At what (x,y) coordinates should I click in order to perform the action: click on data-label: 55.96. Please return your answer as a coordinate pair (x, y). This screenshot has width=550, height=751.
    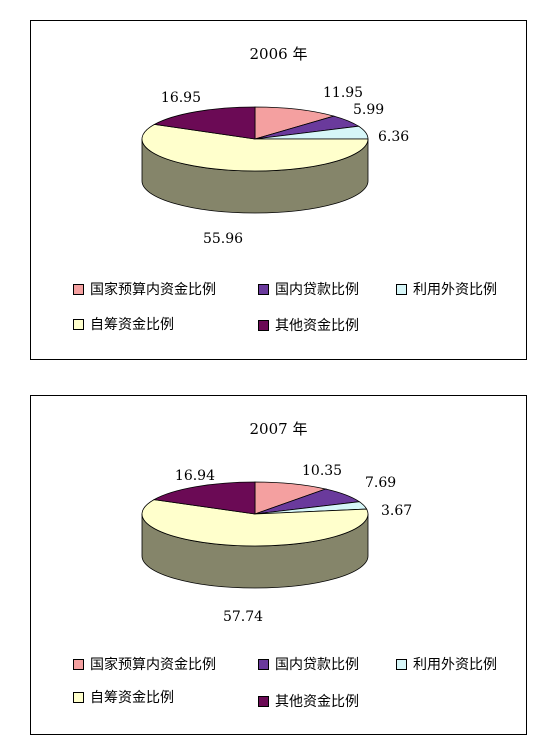
    Looking at the image, I should click on (223, 239).